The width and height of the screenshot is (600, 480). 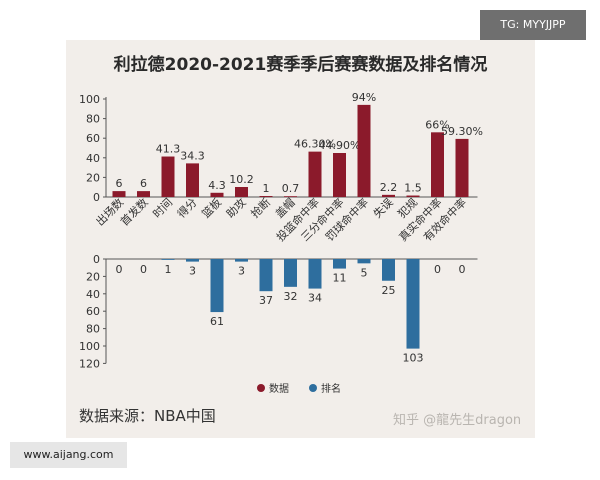 I want to click on x-category-label: 抢断, so click(x=260, y=207).